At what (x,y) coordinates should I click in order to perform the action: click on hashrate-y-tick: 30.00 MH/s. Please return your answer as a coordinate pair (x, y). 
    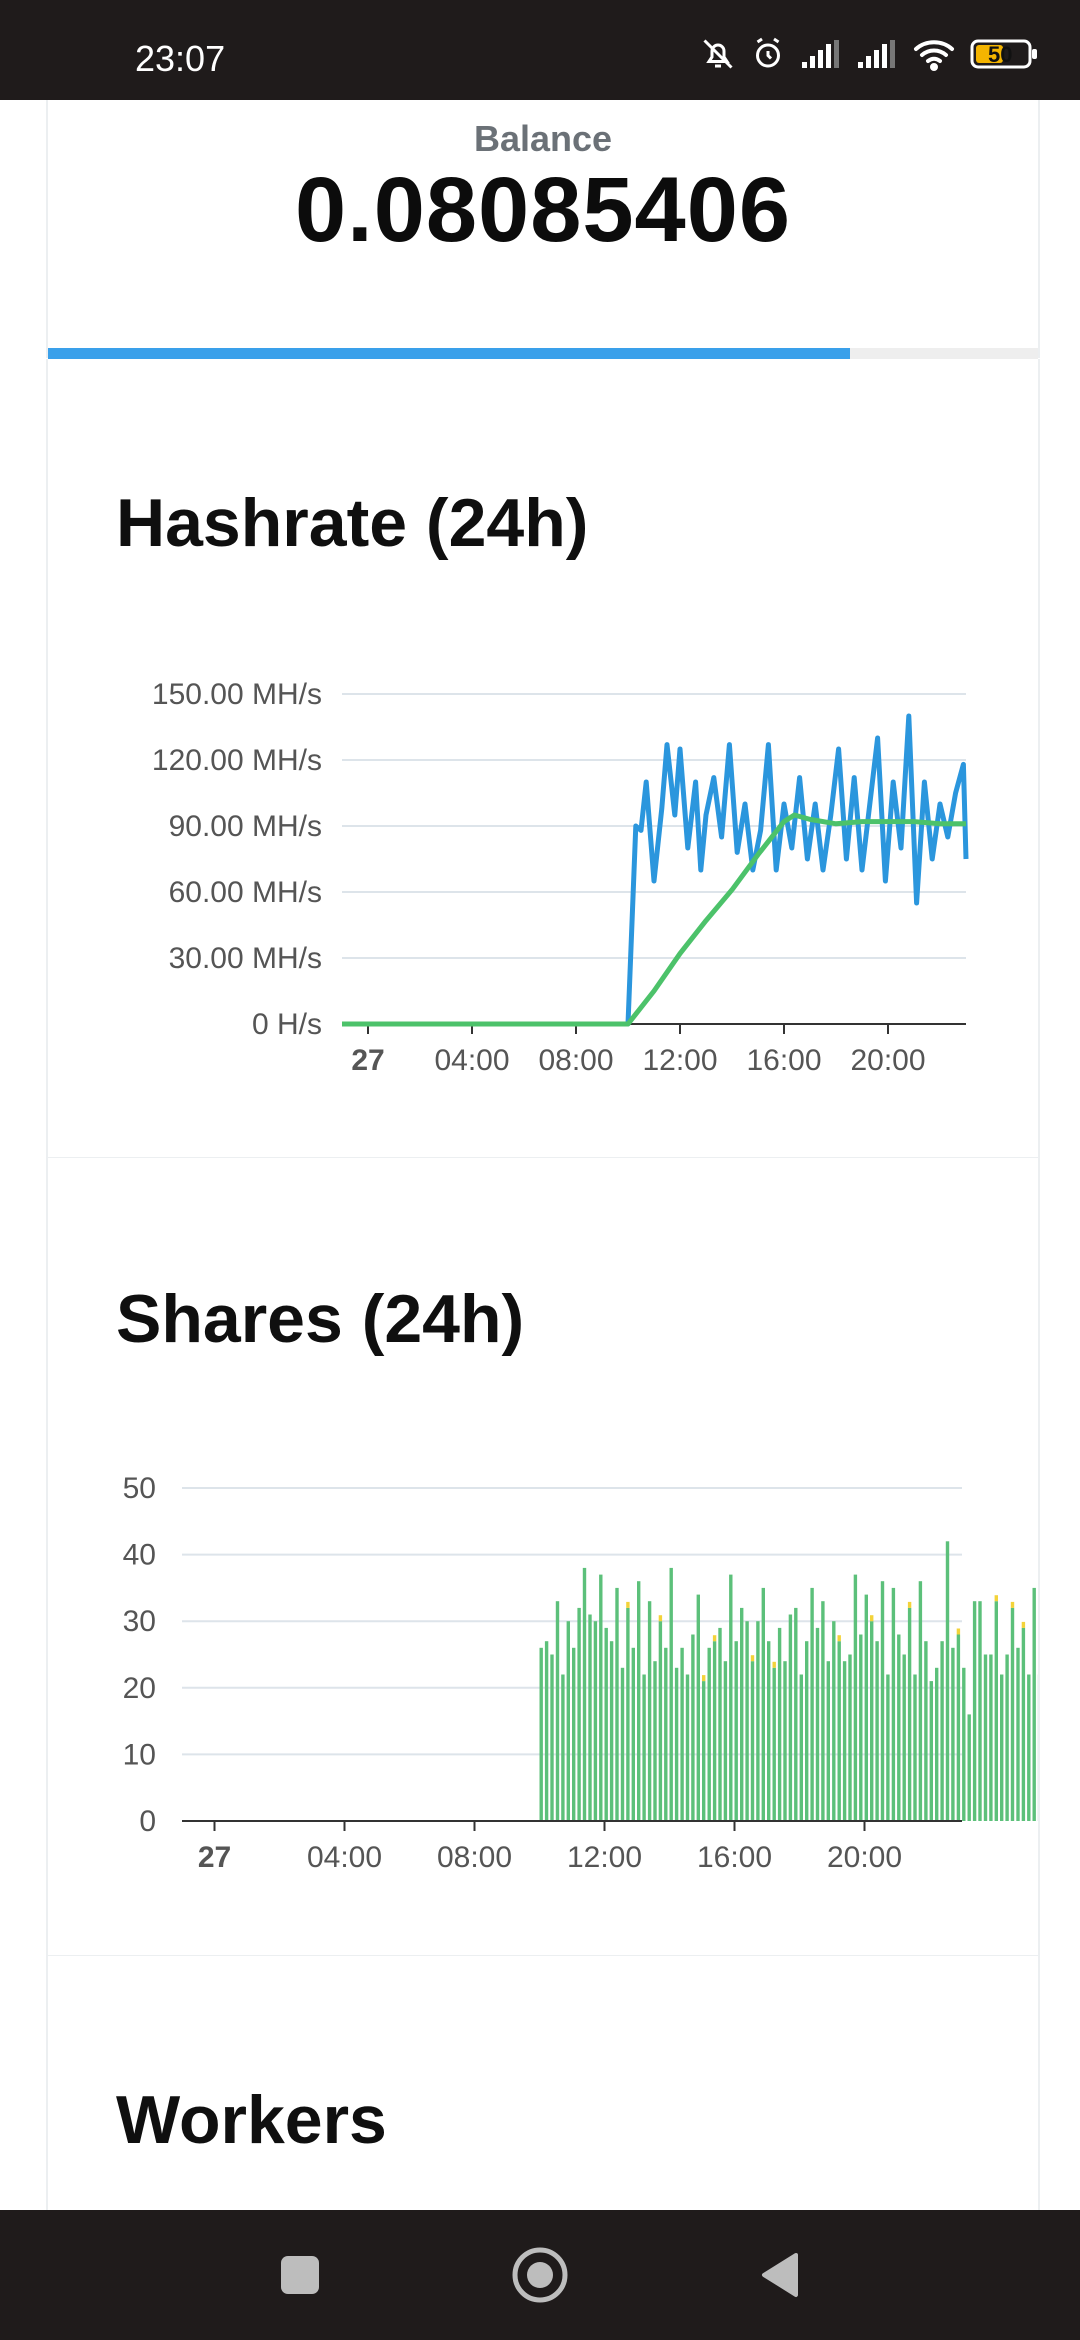
    Looking at the image, I should click on (245, 958).